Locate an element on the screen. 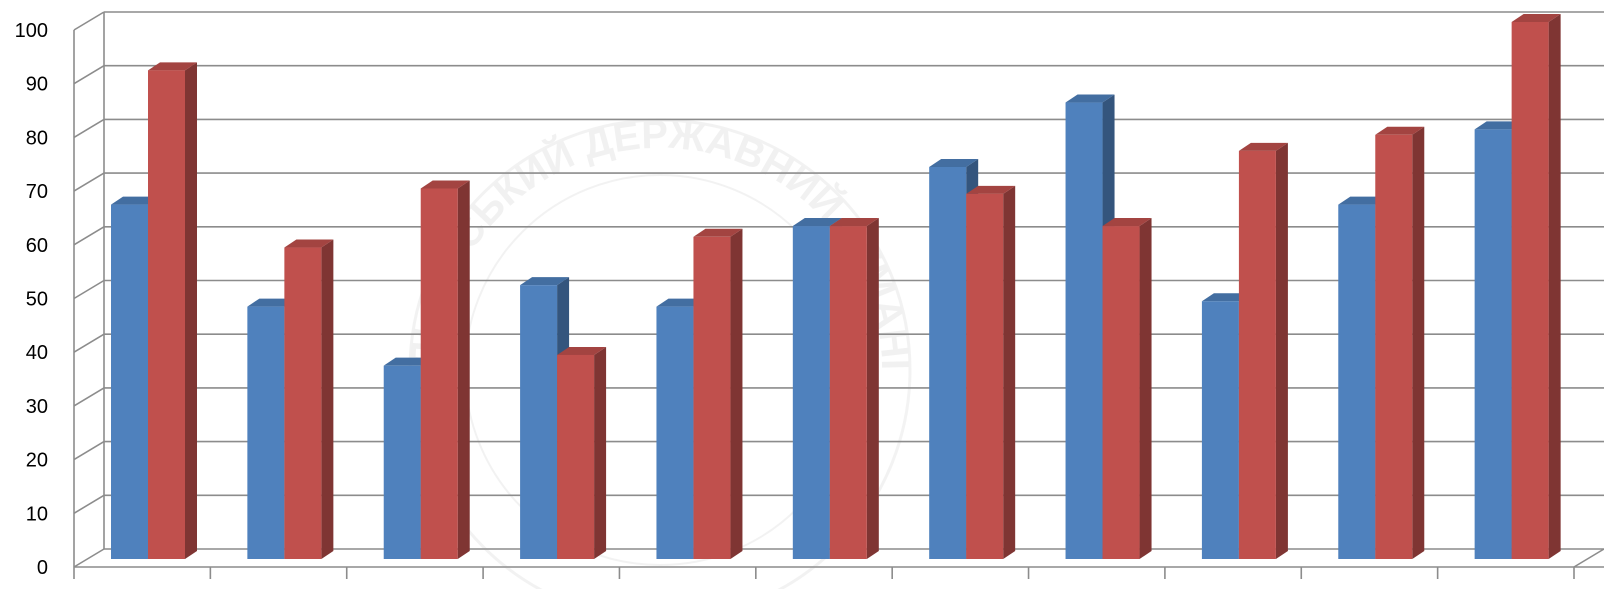 This screenshot has width=1604, height=594. bar-s2-c7 is located at coordinates (991, 372).